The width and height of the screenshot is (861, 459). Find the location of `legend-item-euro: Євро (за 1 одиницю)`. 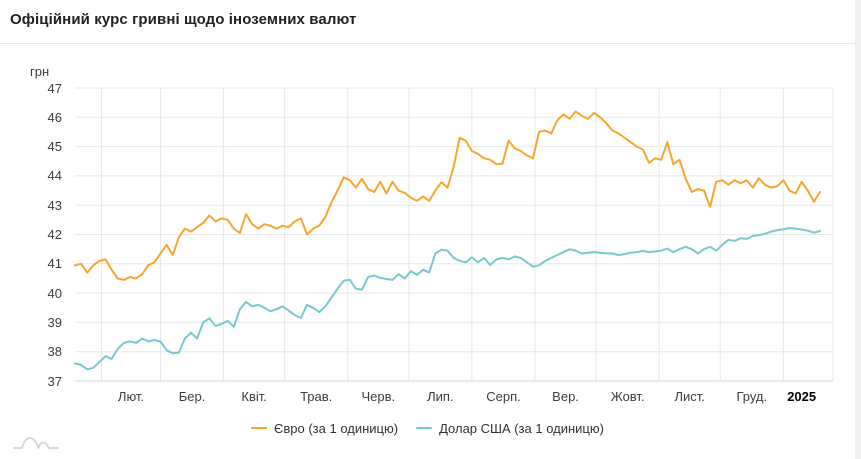

legend-item-euro: Євро (за 1 одиницю) is located at coordinates (324, 428).